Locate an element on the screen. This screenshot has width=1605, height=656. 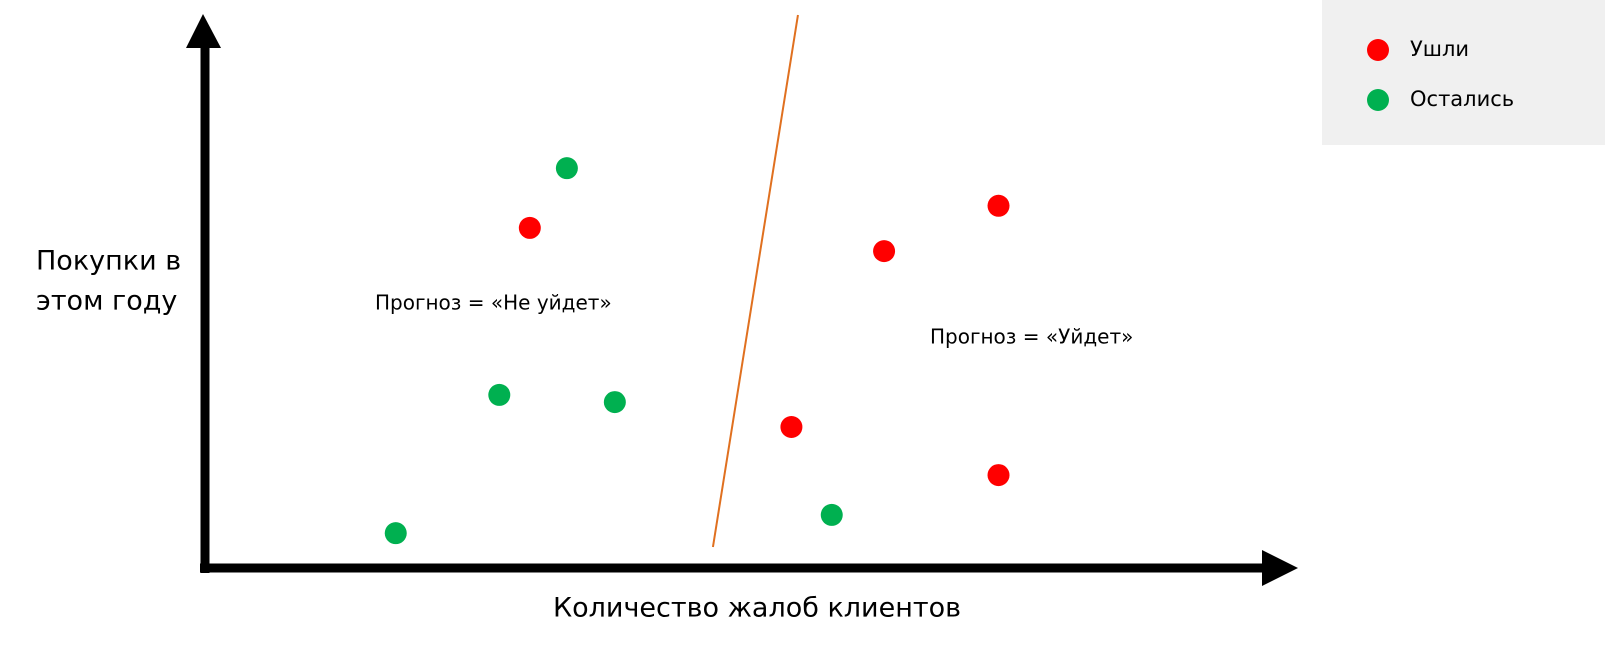
legend-label: Остались is located at coordinates (1462, 99).